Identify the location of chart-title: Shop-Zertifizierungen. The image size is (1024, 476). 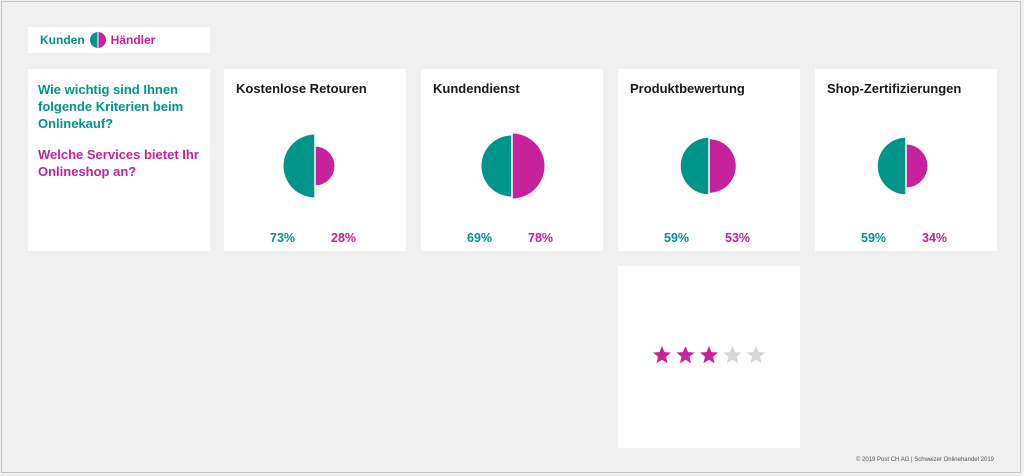
(894, 88).